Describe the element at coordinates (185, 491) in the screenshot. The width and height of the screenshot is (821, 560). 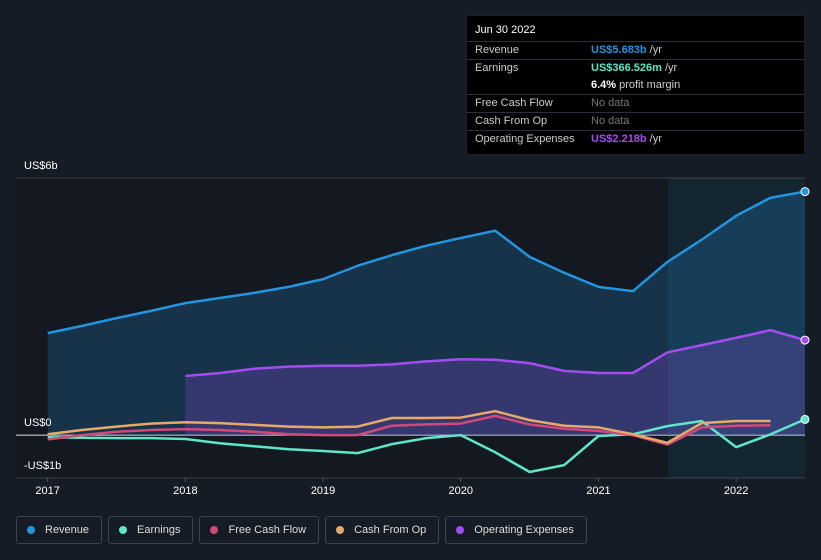
I see `x-tick-label: 2018` at that location.